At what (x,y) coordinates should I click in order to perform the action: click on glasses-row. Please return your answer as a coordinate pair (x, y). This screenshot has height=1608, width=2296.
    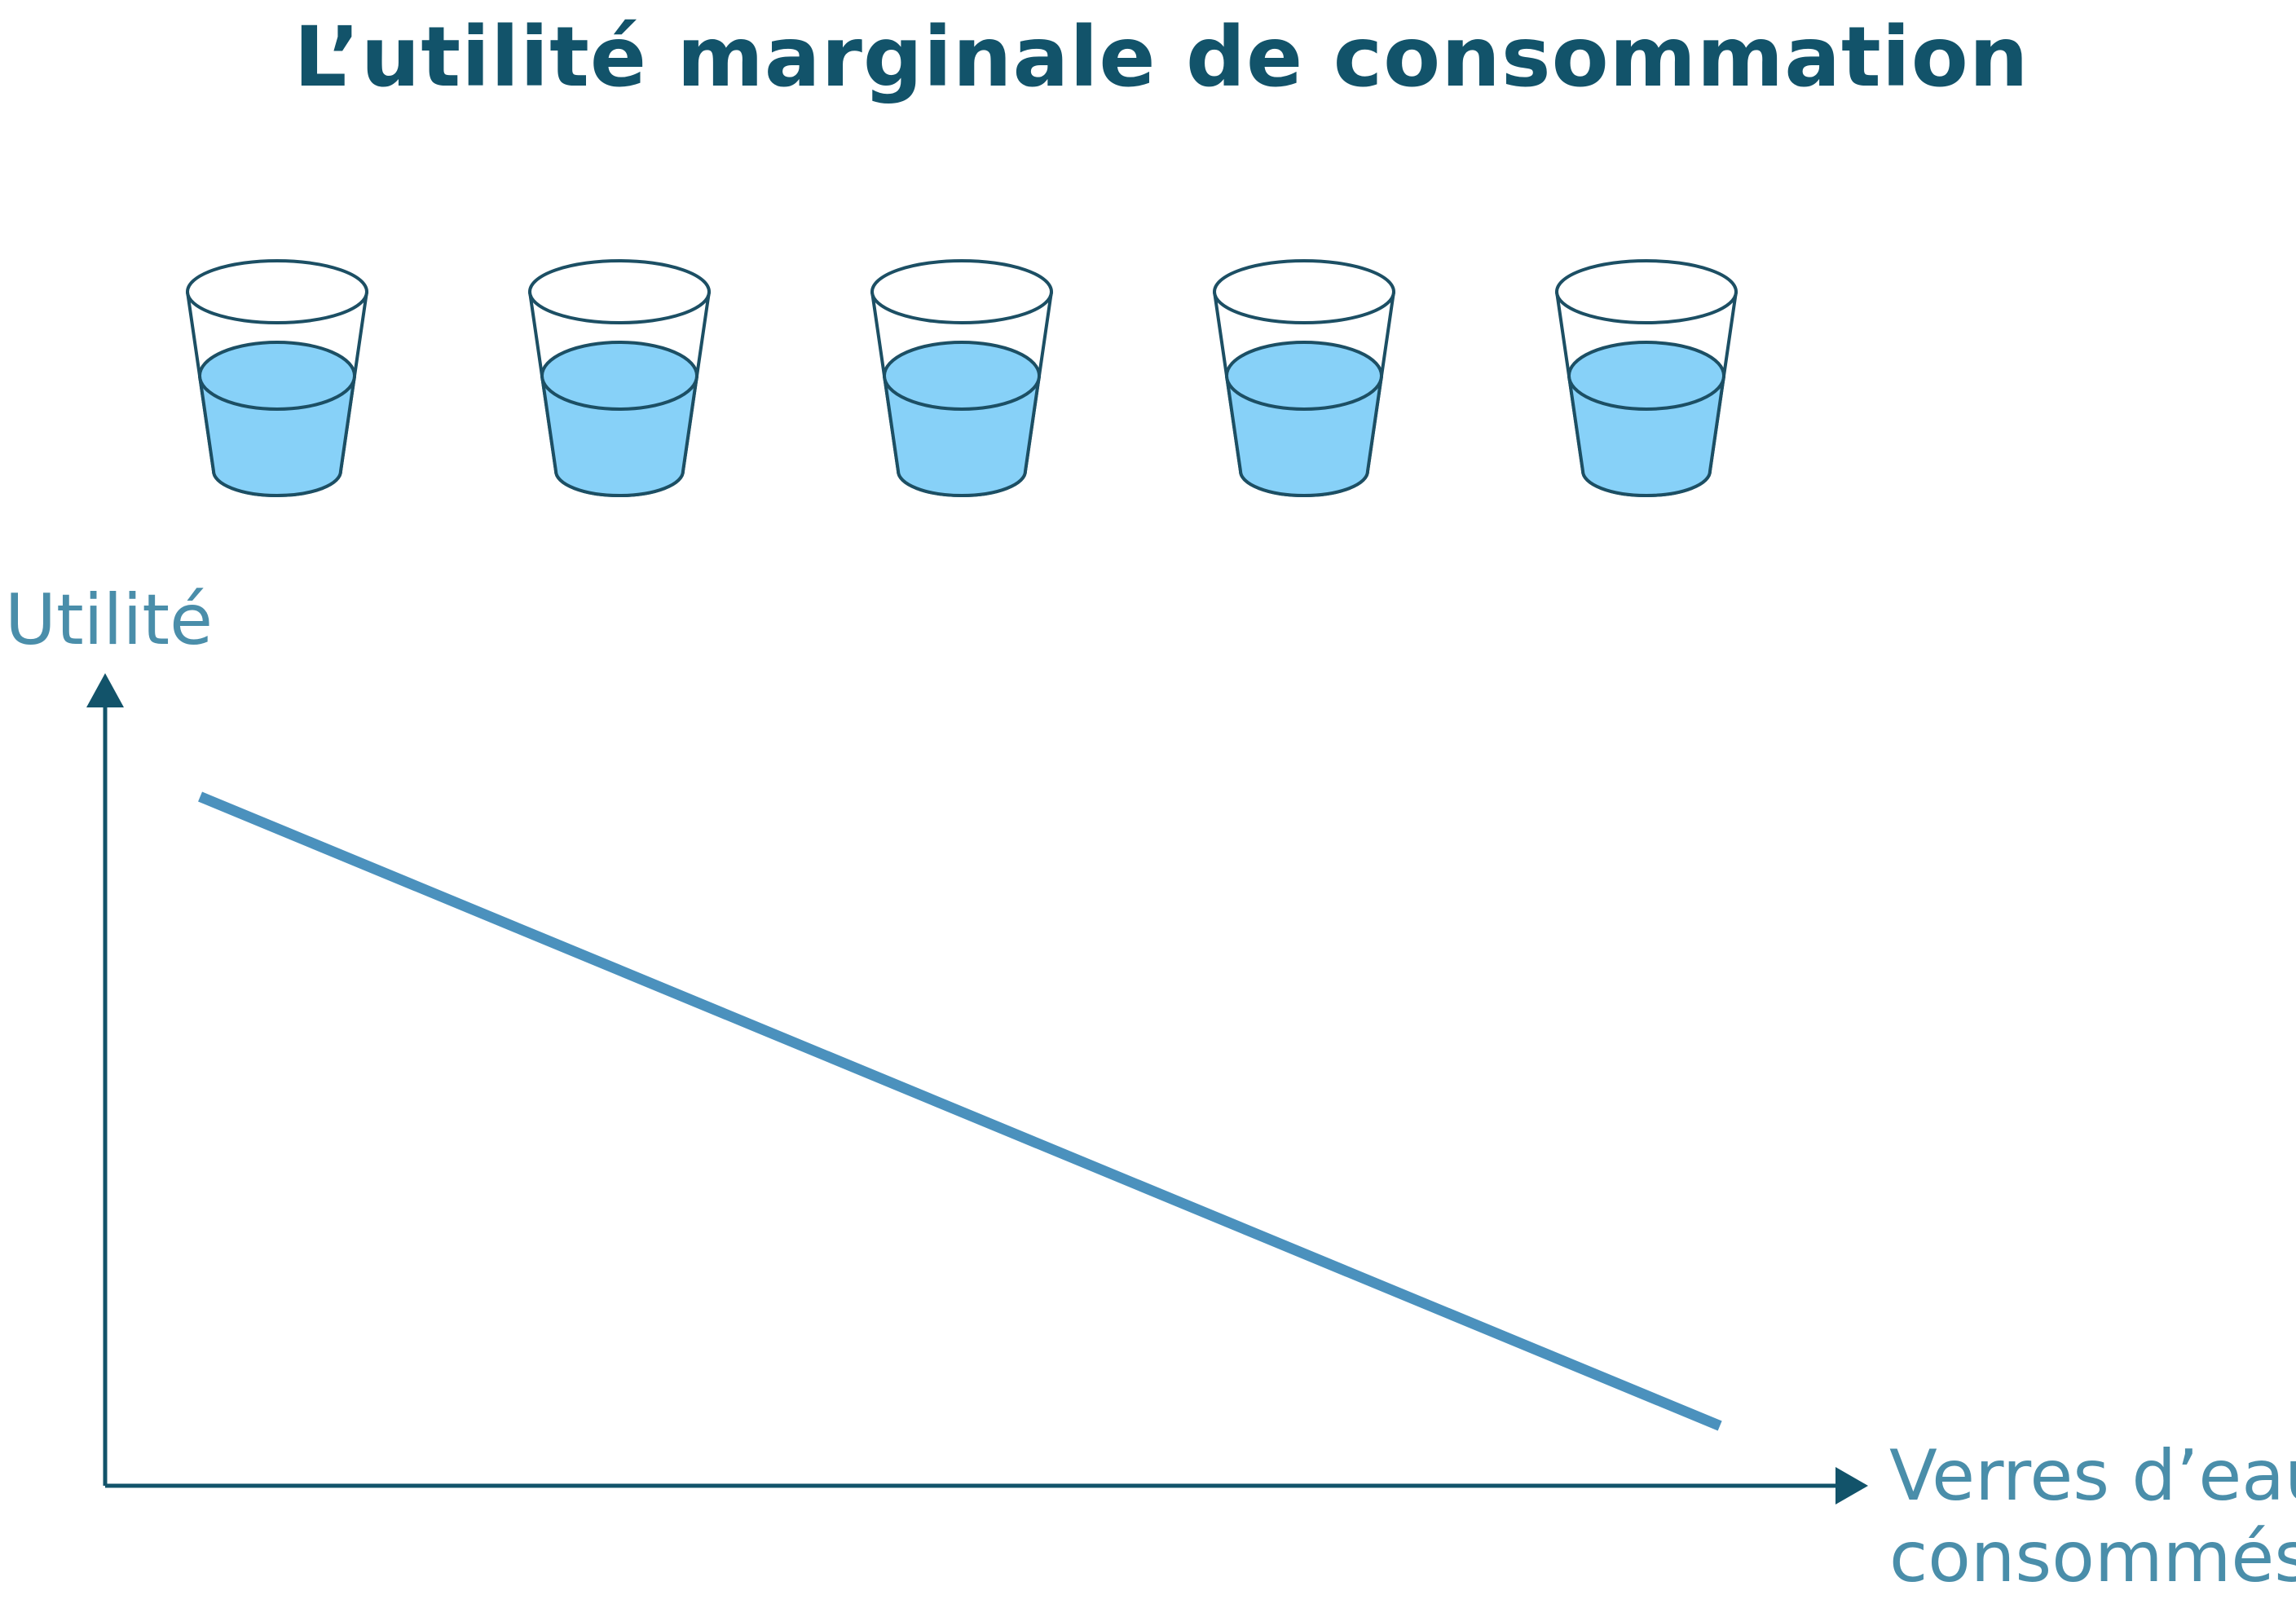
    Looking at the image, I should click on (962, 378).